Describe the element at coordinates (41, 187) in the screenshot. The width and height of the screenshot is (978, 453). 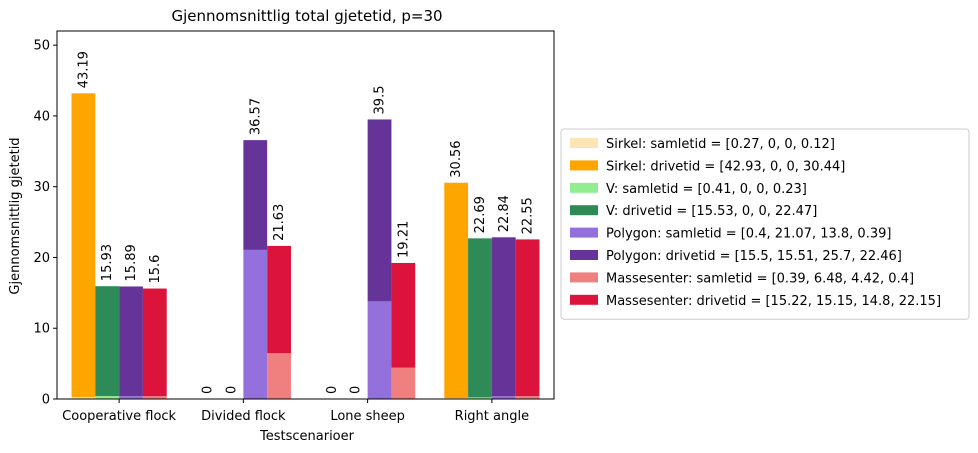
I see `y-tick-label: 30` at that location.